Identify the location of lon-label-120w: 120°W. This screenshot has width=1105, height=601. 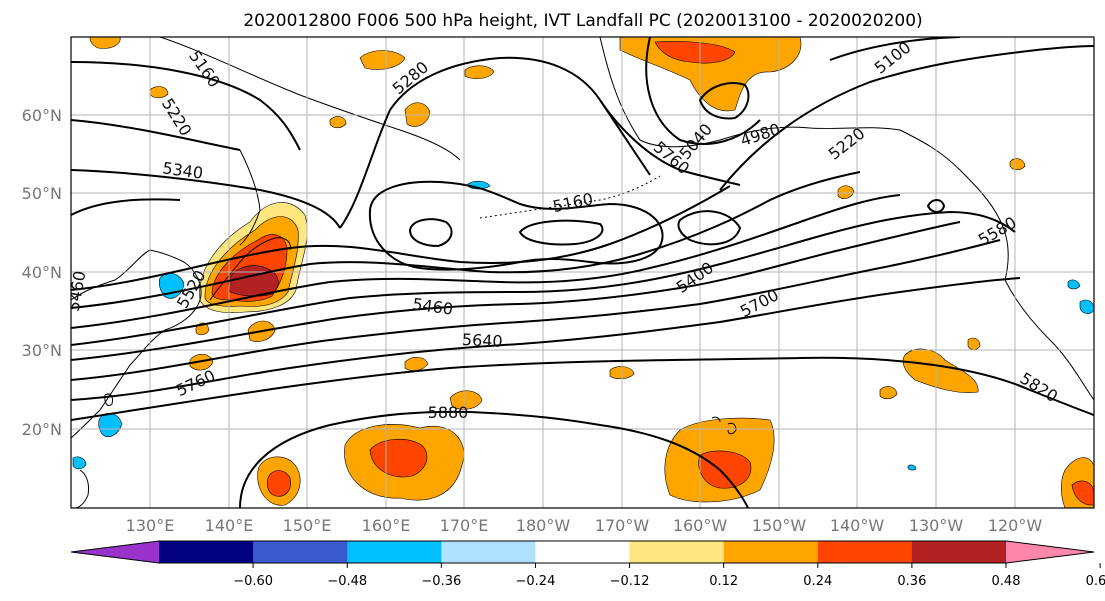
(1015, 525).